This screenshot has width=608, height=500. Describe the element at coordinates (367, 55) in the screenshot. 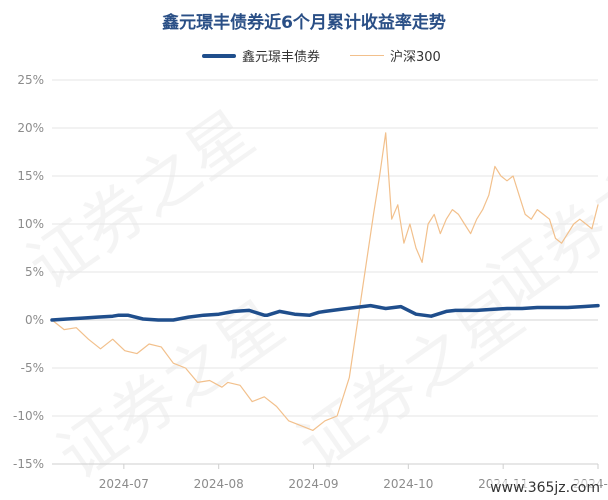

I see `legend-swatch-index` at that location.